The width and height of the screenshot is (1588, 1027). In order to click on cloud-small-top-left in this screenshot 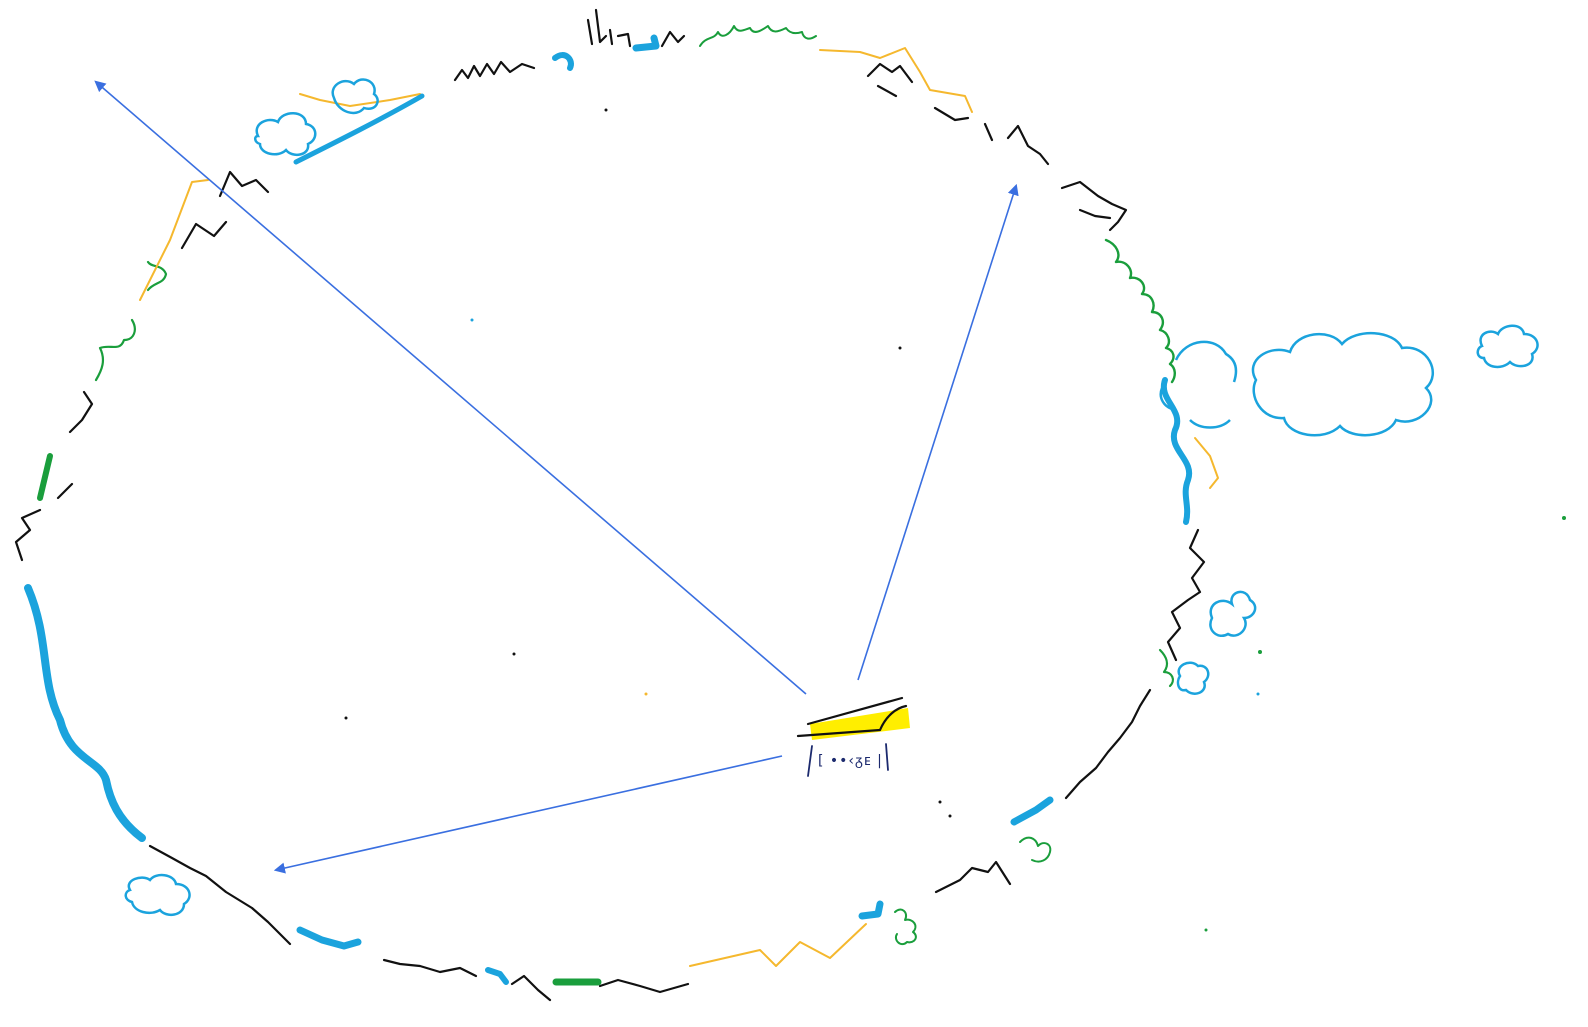, I will do `click(316, 117)`.